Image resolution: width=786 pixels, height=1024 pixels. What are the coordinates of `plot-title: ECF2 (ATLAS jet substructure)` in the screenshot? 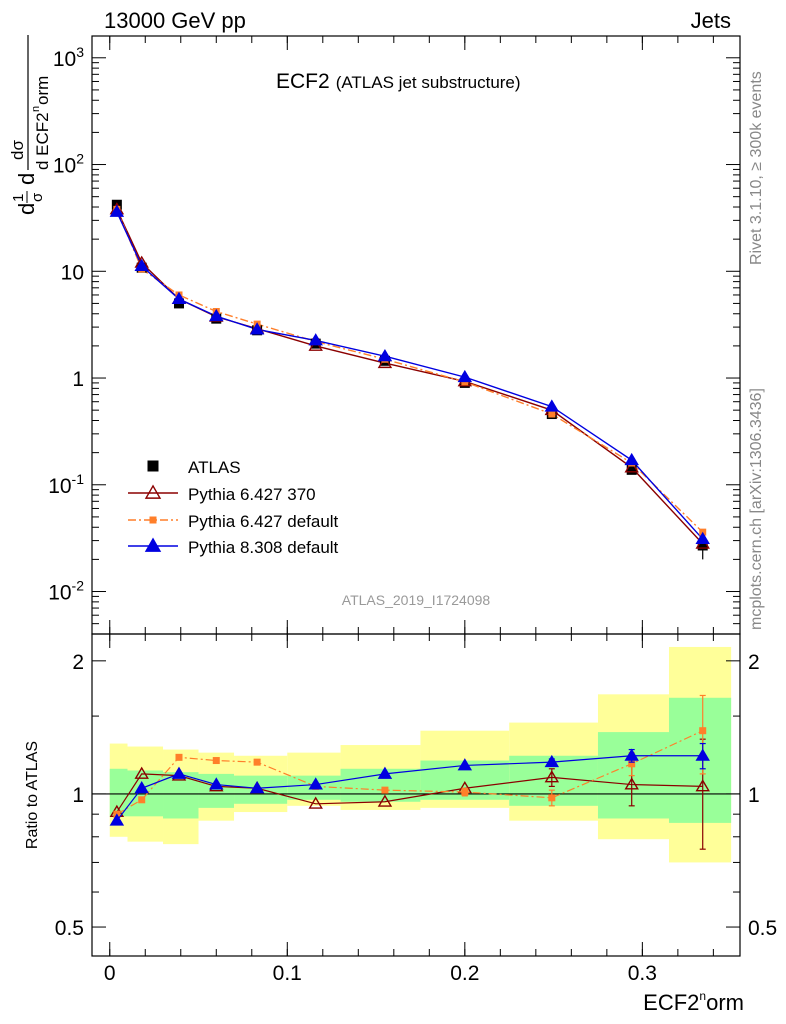 It's located at (398, 81).